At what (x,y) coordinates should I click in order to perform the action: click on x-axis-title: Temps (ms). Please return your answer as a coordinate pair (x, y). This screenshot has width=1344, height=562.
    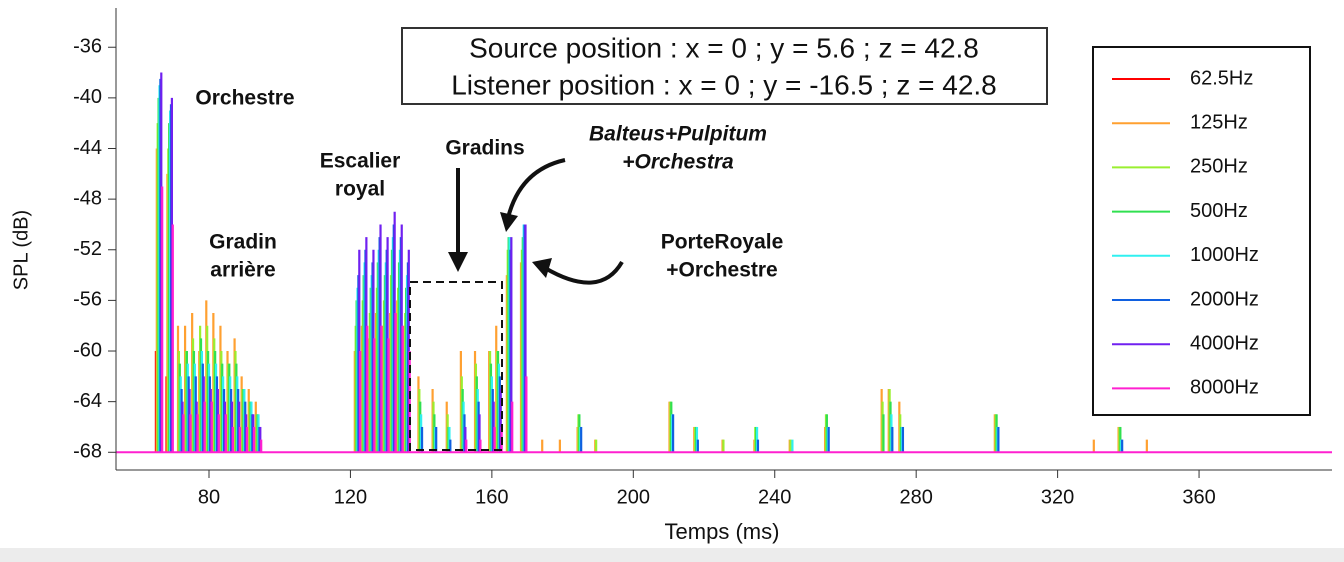
    Looking at the image, I should click on (722, 531).